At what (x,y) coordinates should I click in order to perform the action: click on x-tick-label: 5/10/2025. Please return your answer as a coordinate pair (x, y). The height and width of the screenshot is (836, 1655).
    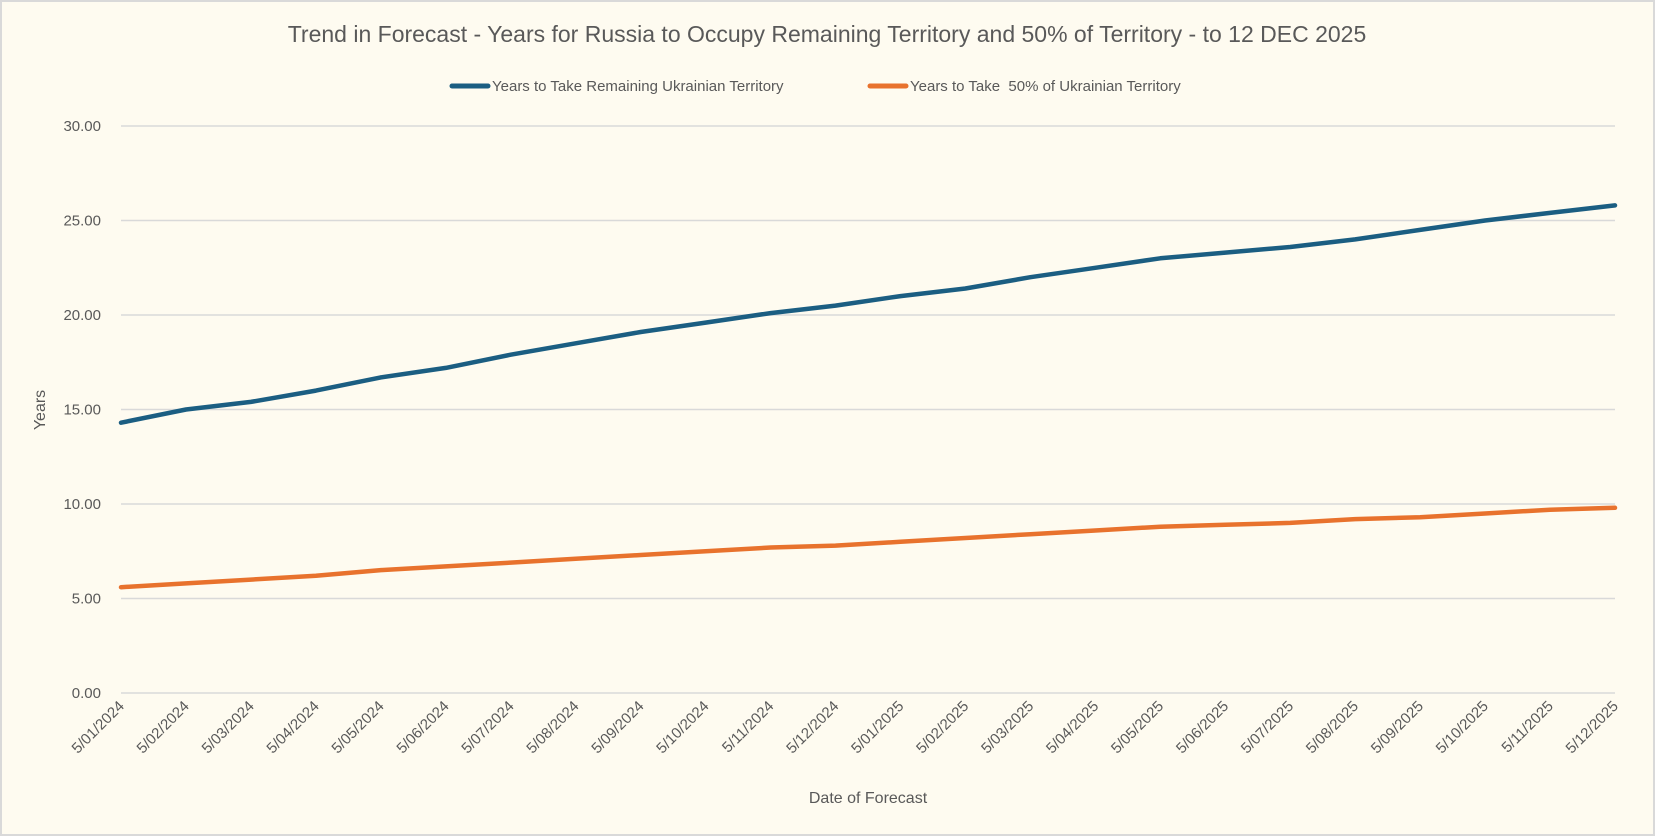
    Looking at the image, I should click on (1462, 727).